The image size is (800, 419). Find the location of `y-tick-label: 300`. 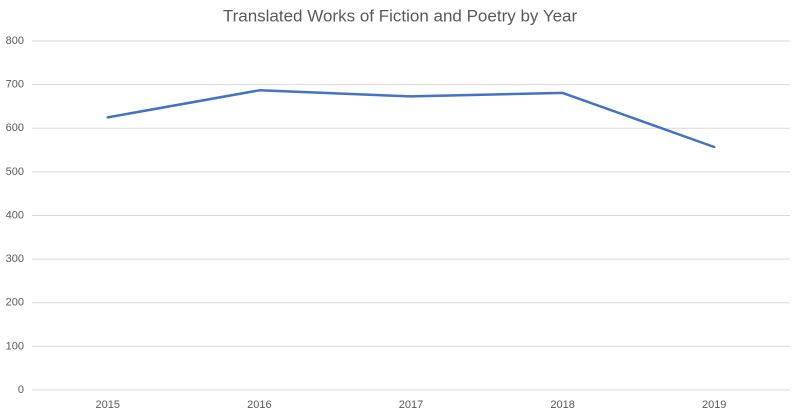

y-tick-label: 300 is located at coordinates (15, 259).